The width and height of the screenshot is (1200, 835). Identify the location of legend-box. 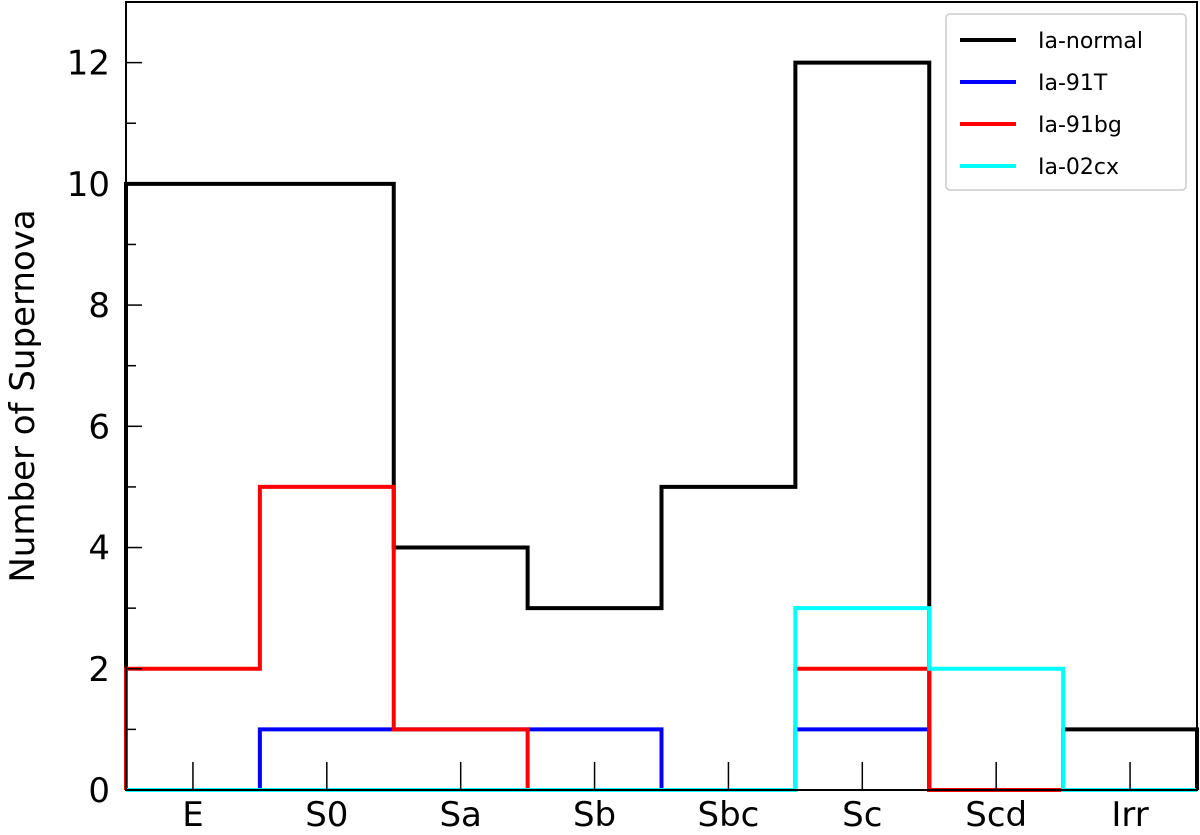
(1066, 102).